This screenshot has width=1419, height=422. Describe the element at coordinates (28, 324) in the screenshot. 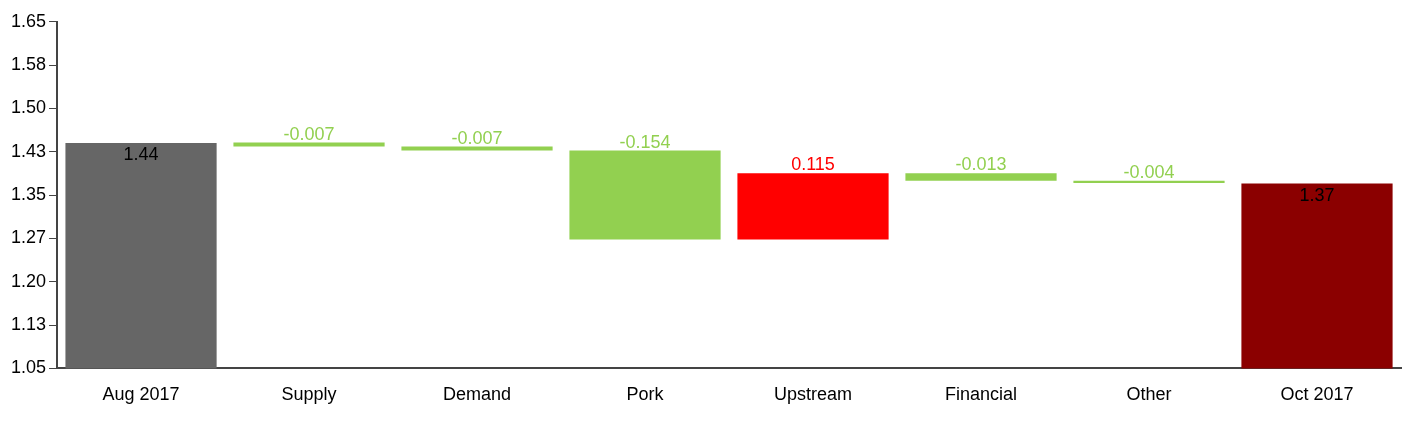

I see `y-tick-label: 1.13` at that location.